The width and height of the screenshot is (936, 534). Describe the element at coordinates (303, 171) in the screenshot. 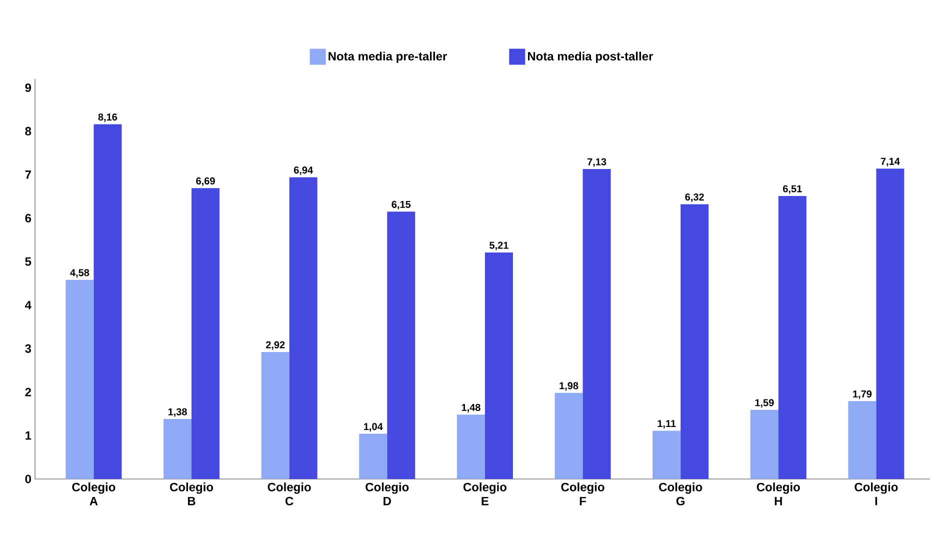

I see `data-label: 6,94` at that location.